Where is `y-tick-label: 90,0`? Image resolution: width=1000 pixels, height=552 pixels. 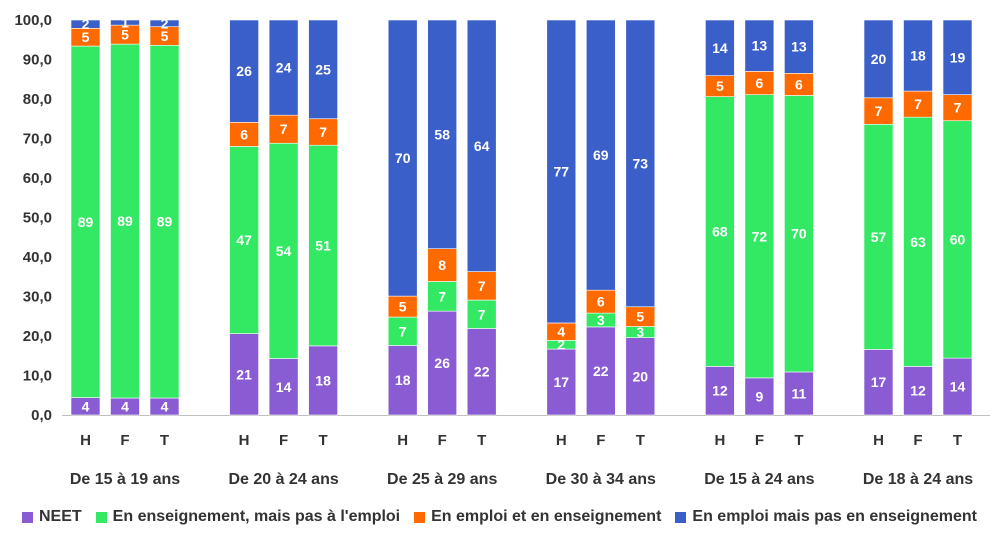
y-tick-label: 90,0 is located at coordinates (37, 60).